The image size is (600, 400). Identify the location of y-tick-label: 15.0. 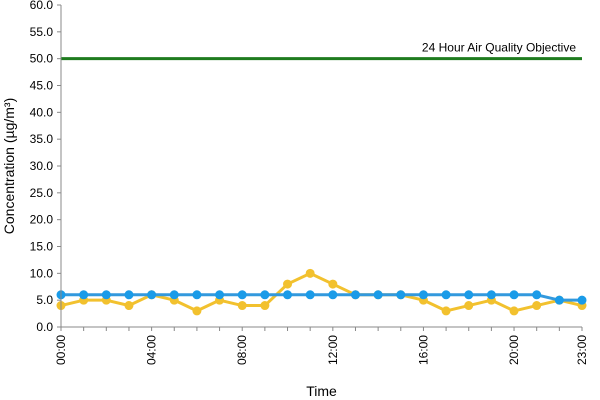
(42, 247).